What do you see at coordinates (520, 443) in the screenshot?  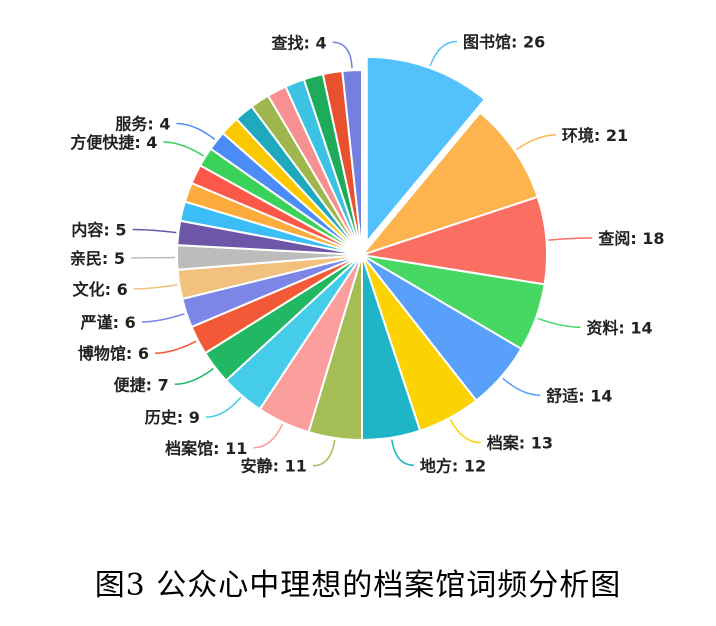 I see `slice-label-5: 档案: 13` at bounding box center [520, 443].